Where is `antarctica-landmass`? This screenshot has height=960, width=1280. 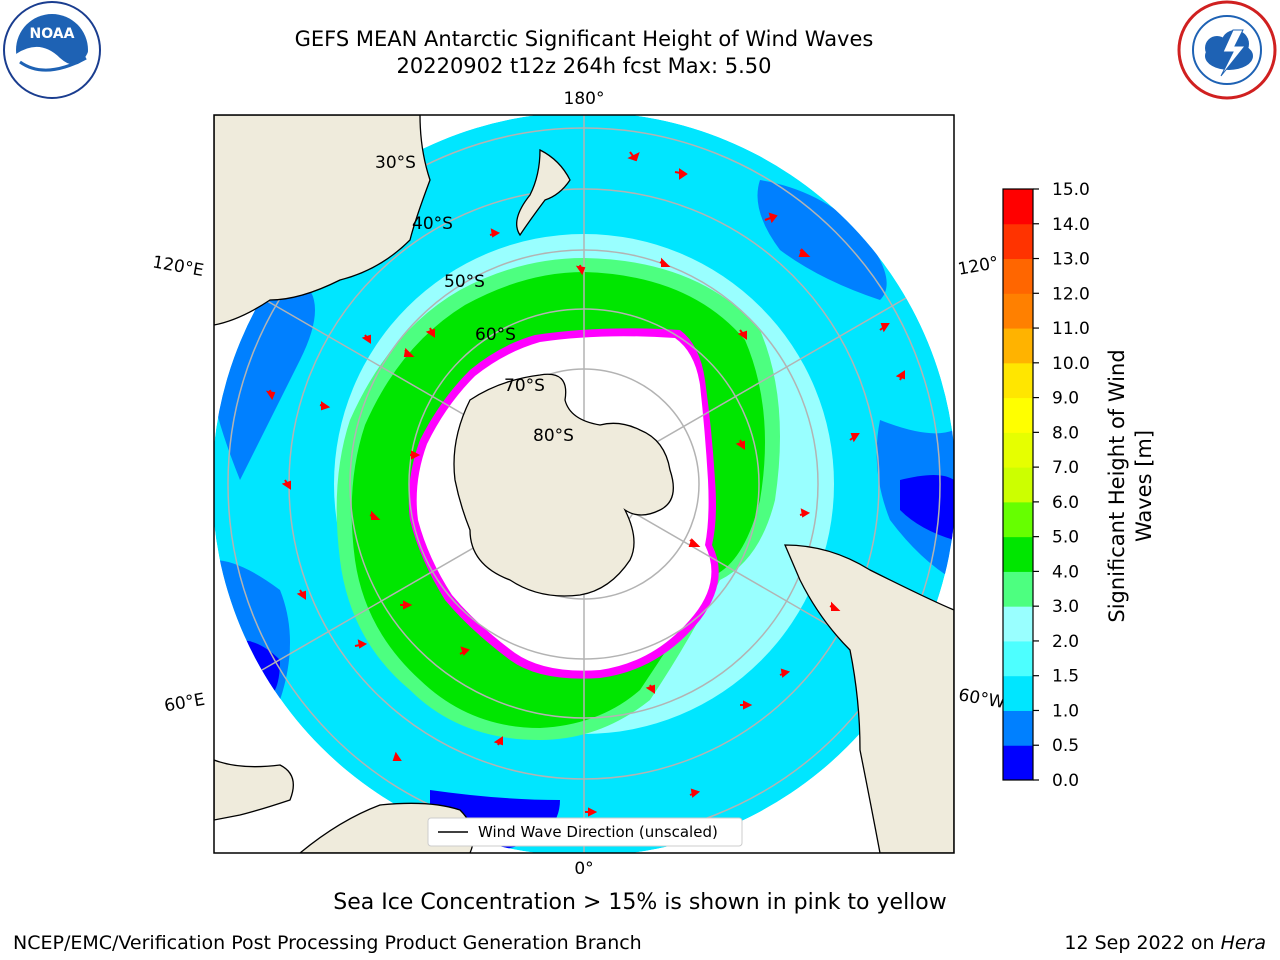
antarctica-landmass is located at coordinates (563, 485).